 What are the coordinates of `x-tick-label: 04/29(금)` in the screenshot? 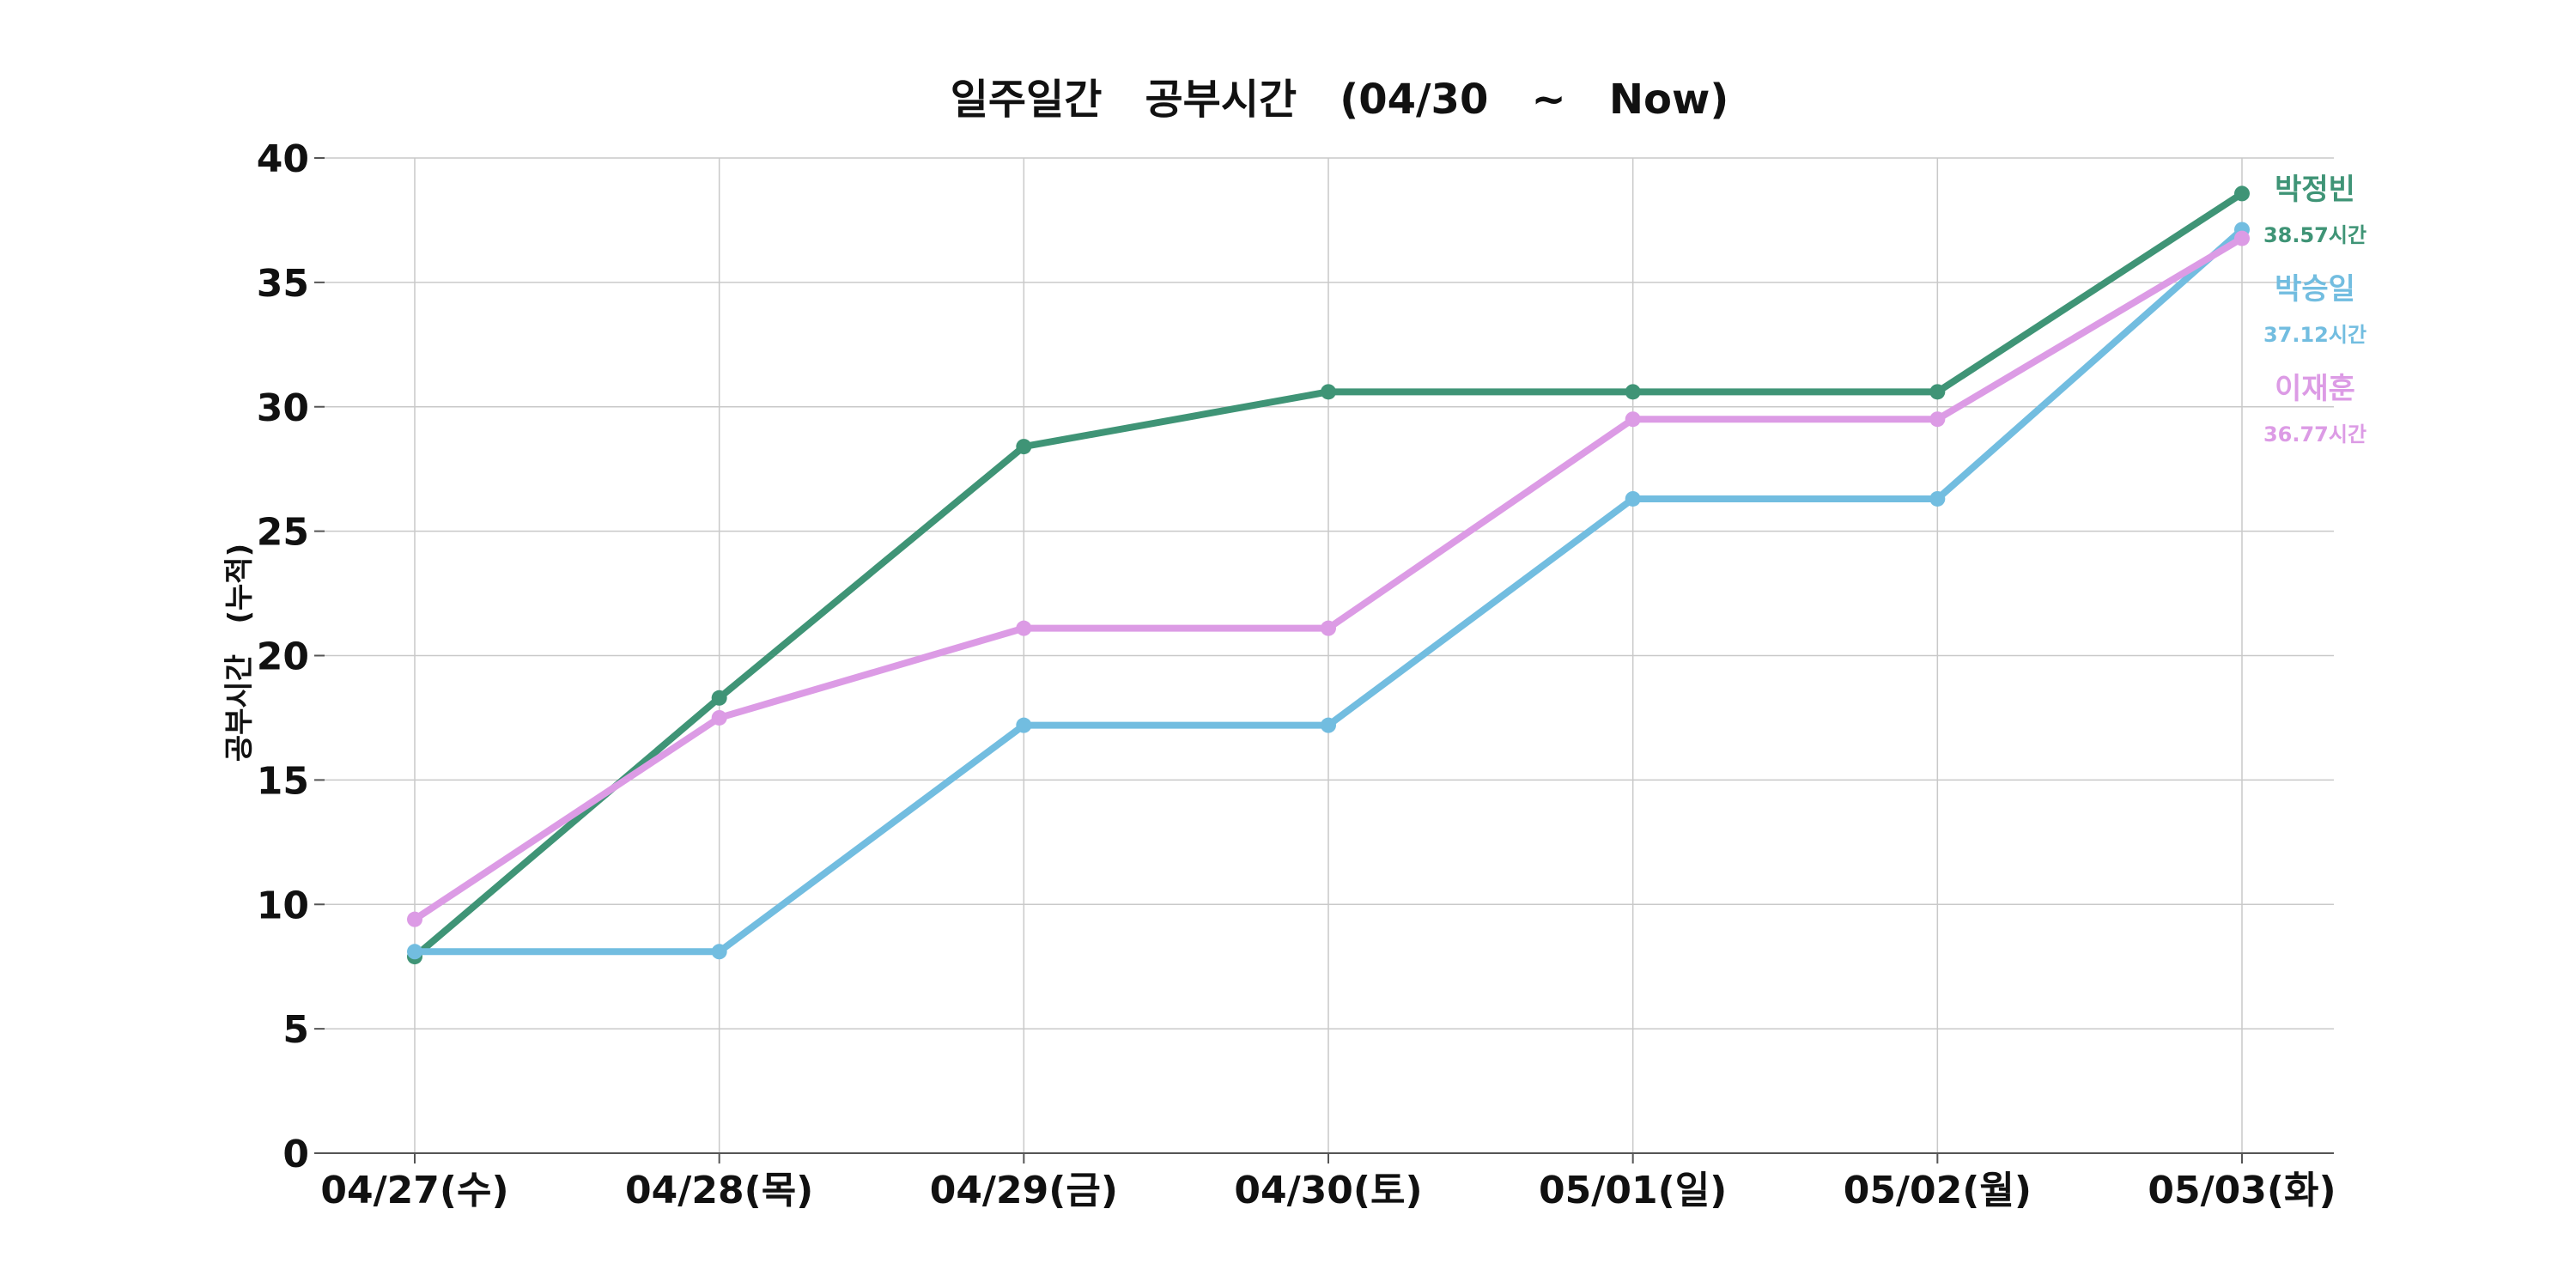 It's located at (1024, 1191).